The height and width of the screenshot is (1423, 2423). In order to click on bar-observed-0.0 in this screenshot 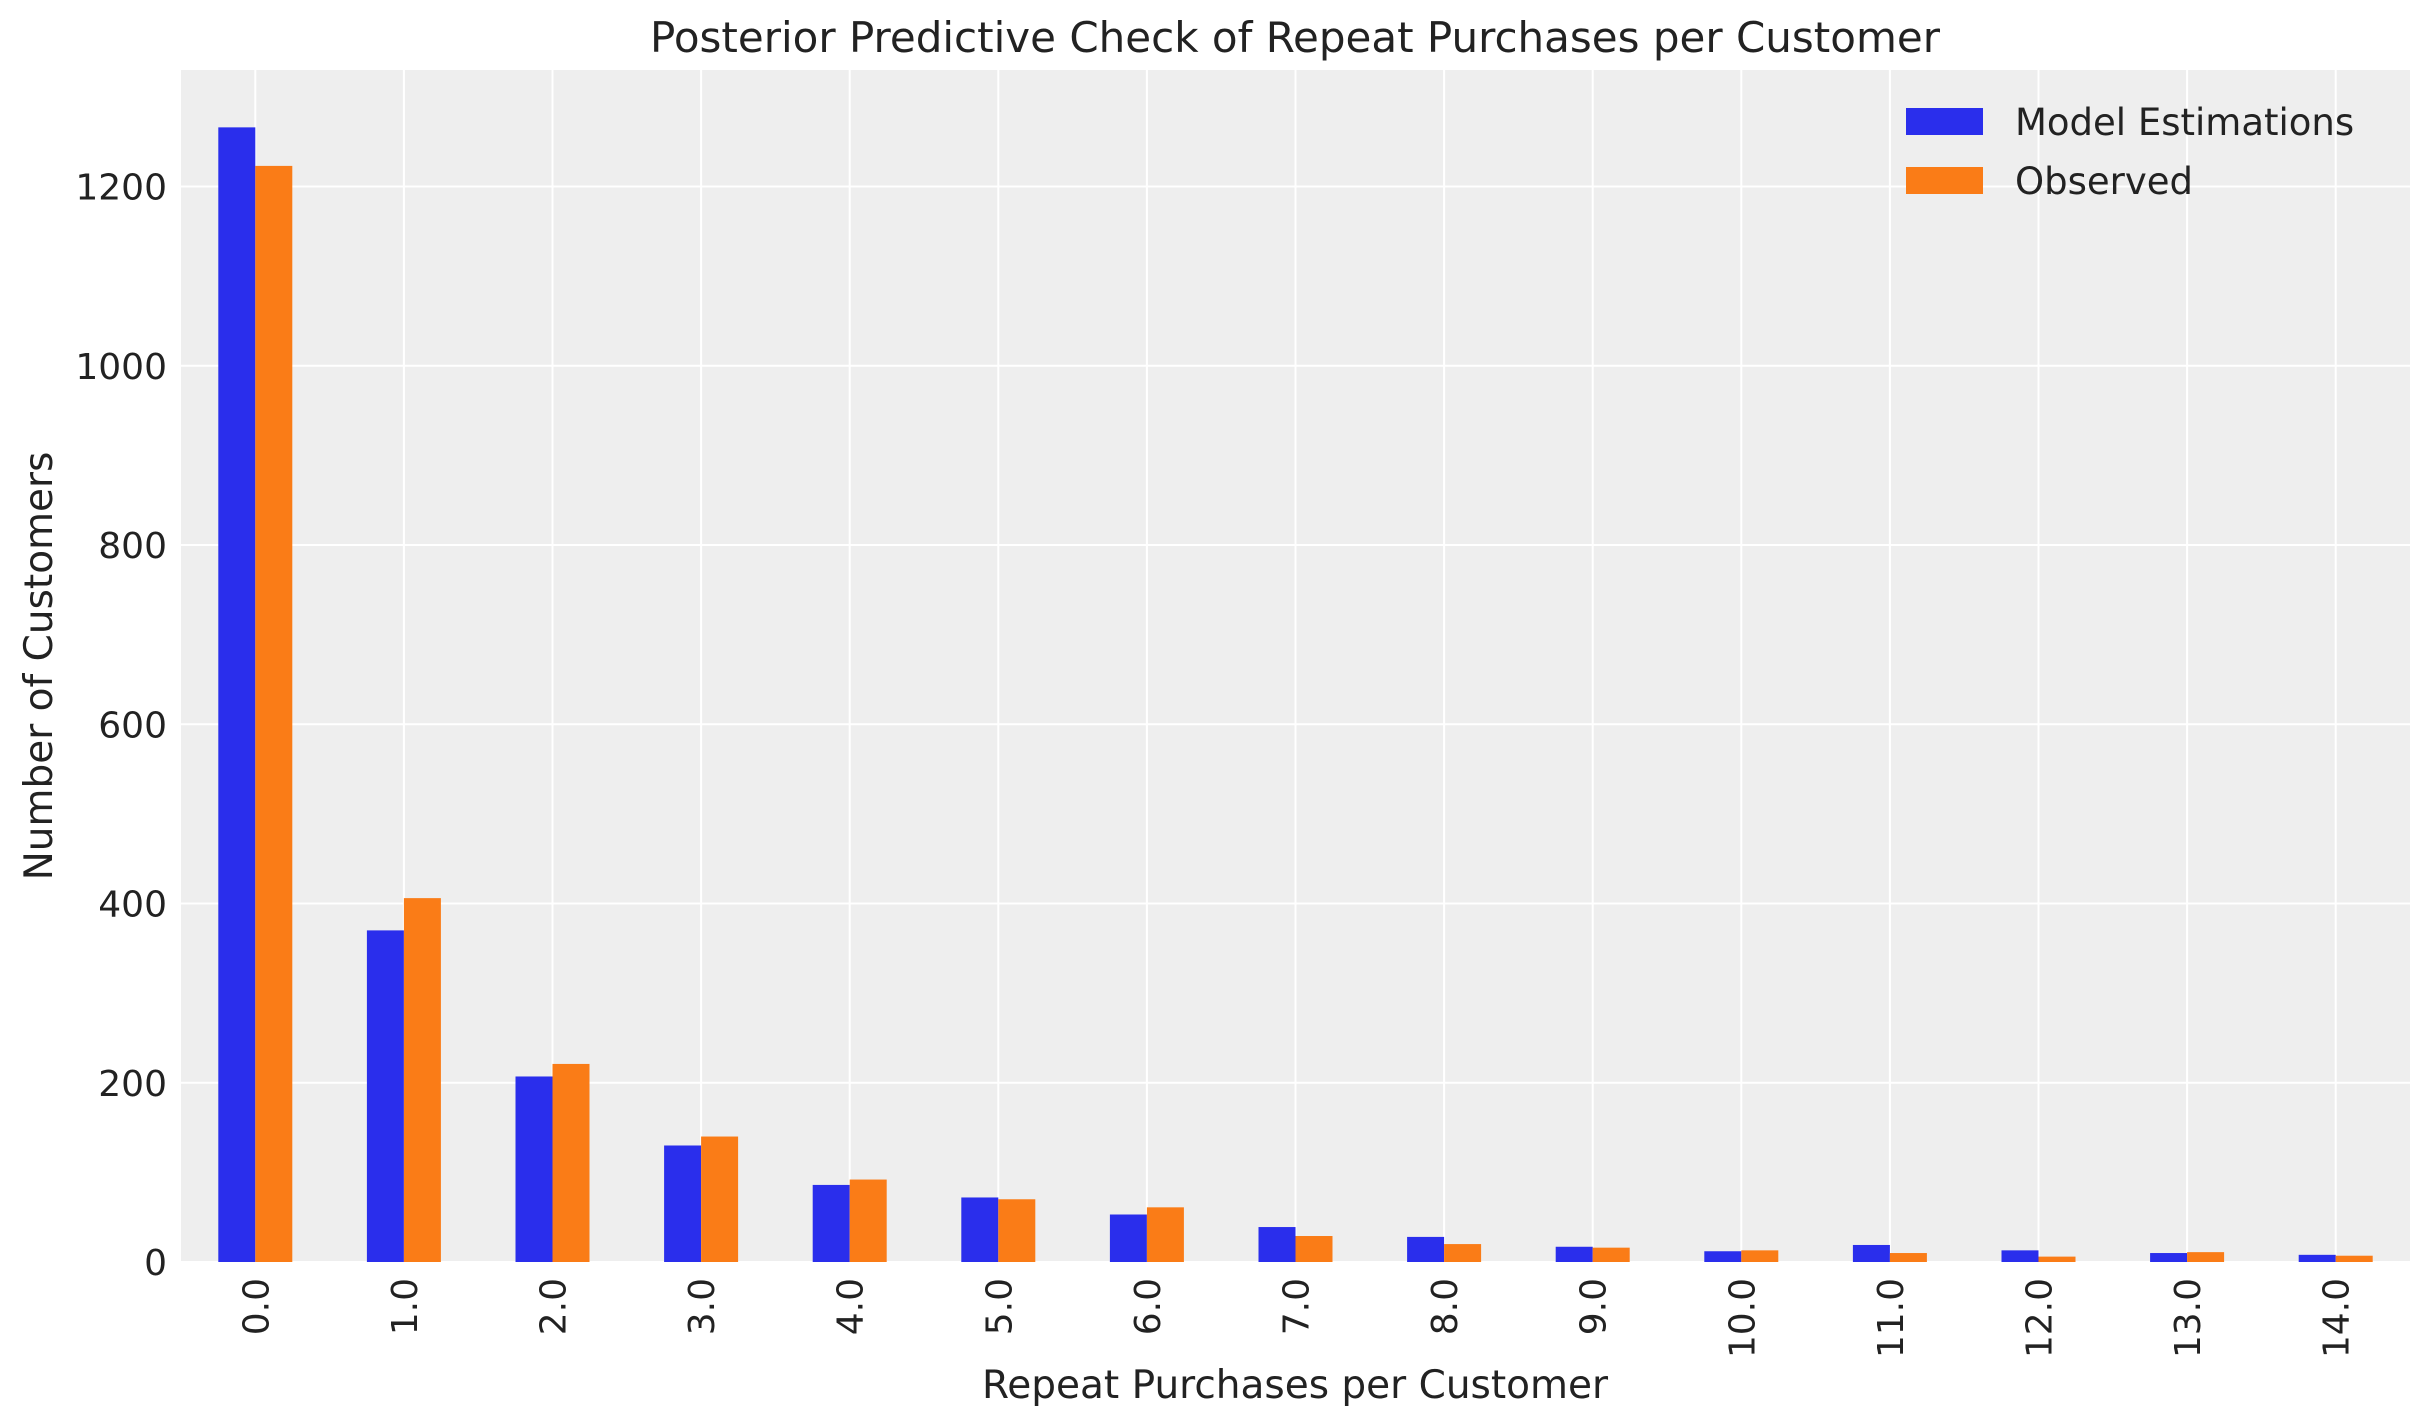, I will do `click(274, 714)`.